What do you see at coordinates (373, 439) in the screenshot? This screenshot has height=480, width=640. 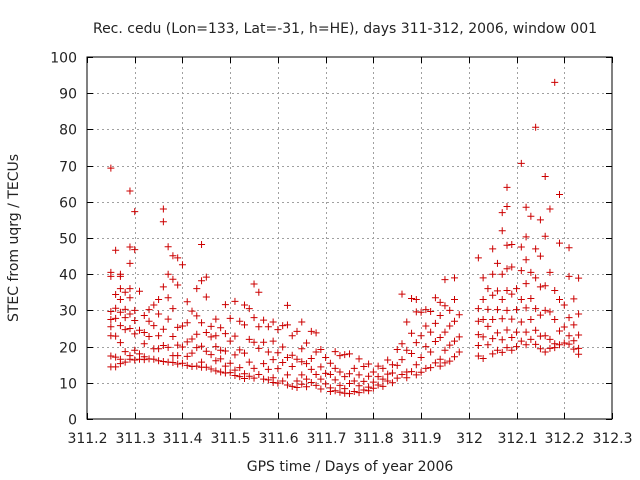 I see `x-tick-label: 311.8` at bounding box center [373, 439].